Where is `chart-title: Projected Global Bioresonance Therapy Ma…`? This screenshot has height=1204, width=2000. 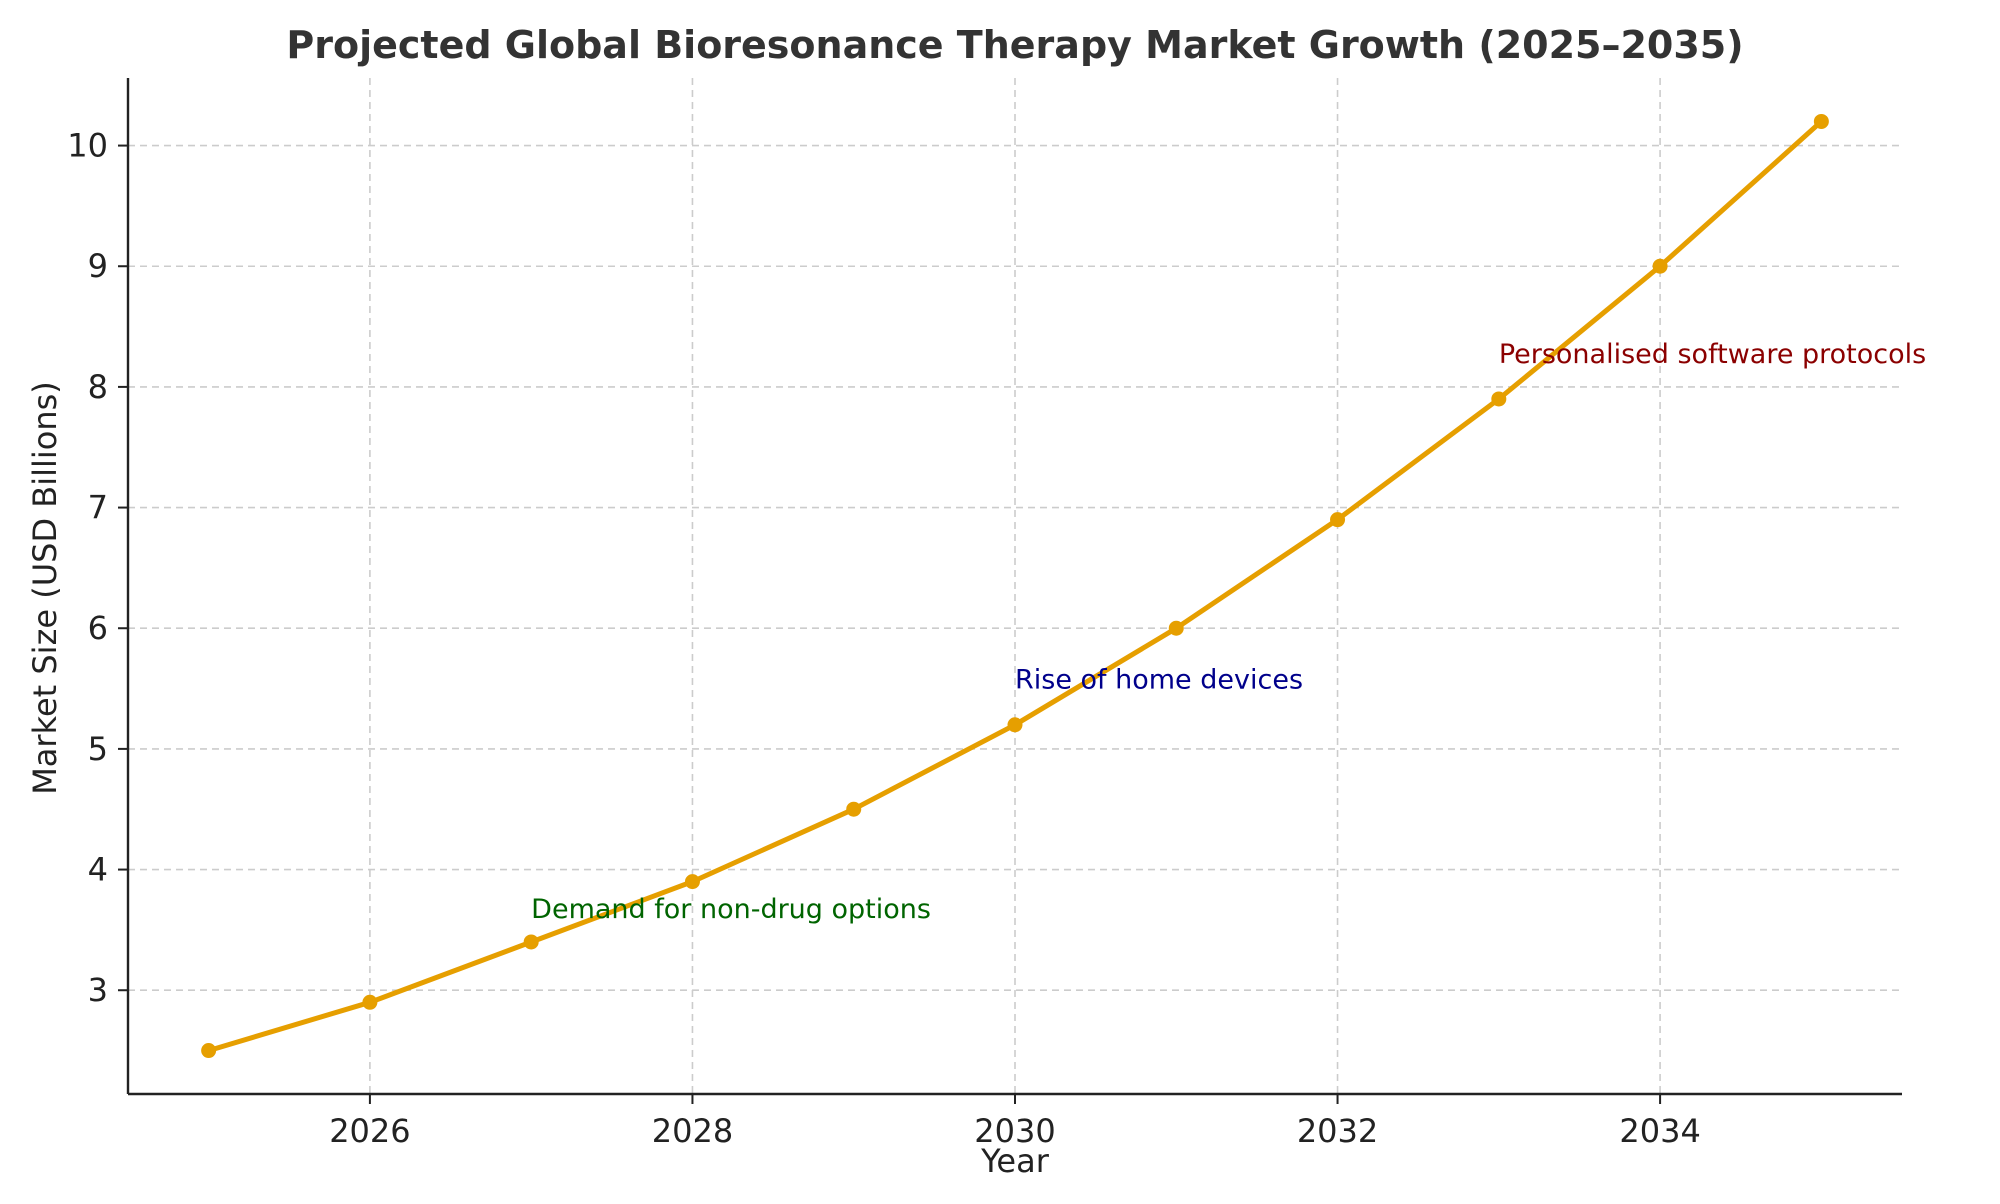
chart-title: Projected Global Bioresonance Therapy Ma… is located at coordinates (1014, 45).